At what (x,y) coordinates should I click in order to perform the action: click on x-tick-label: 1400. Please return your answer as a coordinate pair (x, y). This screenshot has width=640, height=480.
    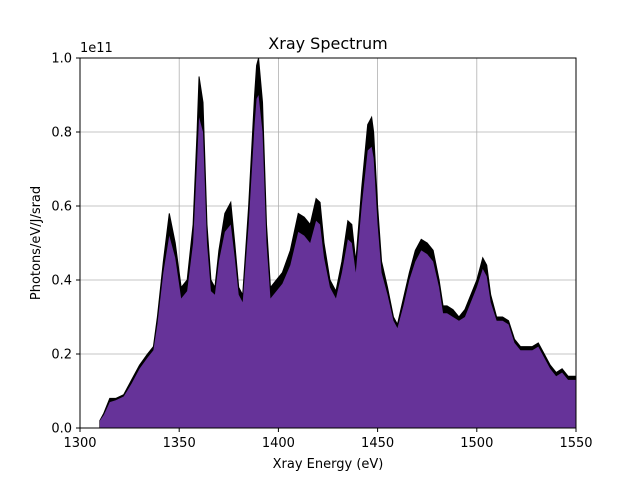
    Looking at the image, I should click on (278, 443).